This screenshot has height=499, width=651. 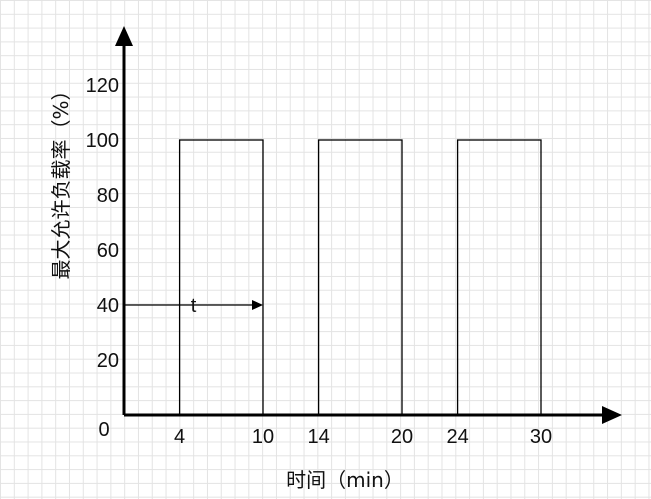 I want to click on y-axis-title: 最大允许负载率（%）, so click(x=61, y=179).